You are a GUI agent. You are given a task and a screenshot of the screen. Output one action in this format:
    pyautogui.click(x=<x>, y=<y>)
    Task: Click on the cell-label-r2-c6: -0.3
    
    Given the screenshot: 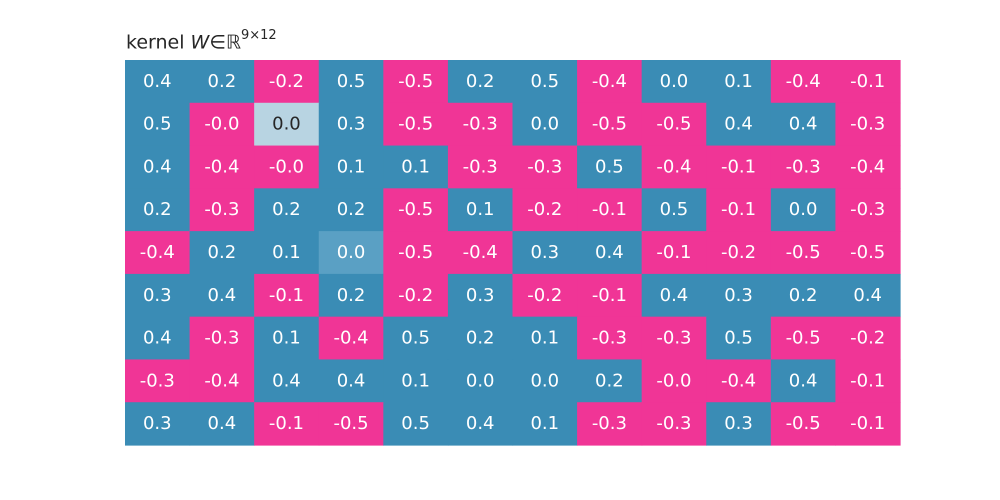 What is the action you would take?
    pyautogui.click(x=544, y=166)
    